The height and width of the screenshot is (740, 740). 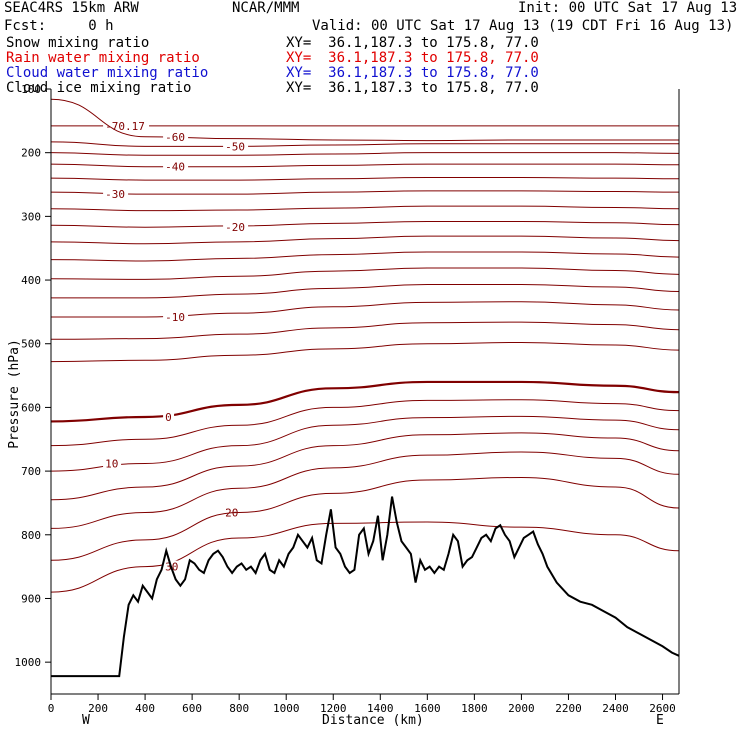 What do you see at coordinates (31, 89) in the screenshot?
I see `y-tick-label: 100` at bounding box center [31, 89].